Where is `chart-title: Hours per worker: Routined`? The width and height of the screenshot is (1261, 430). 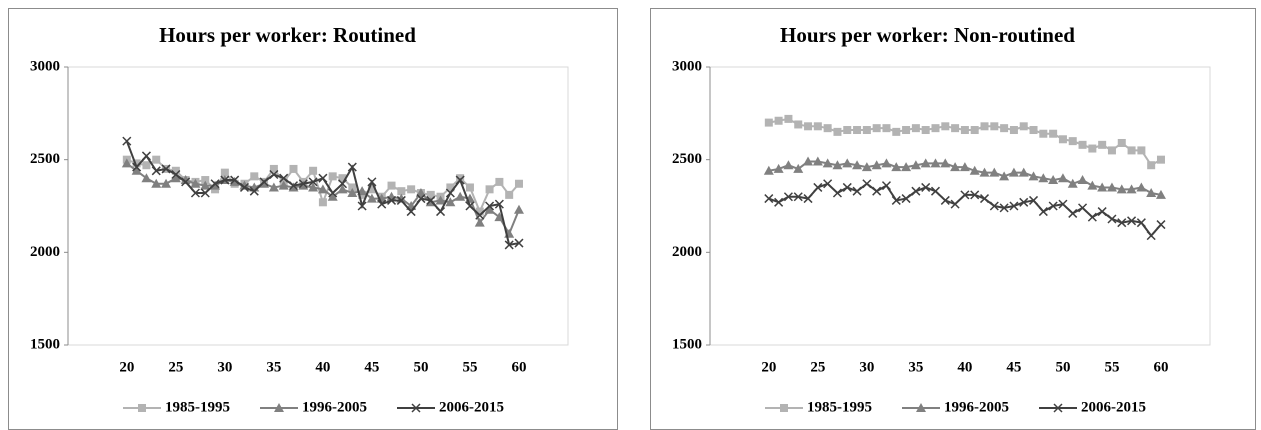
chart-title: Hours per worker: Routined is located at coordinates (287, 35).